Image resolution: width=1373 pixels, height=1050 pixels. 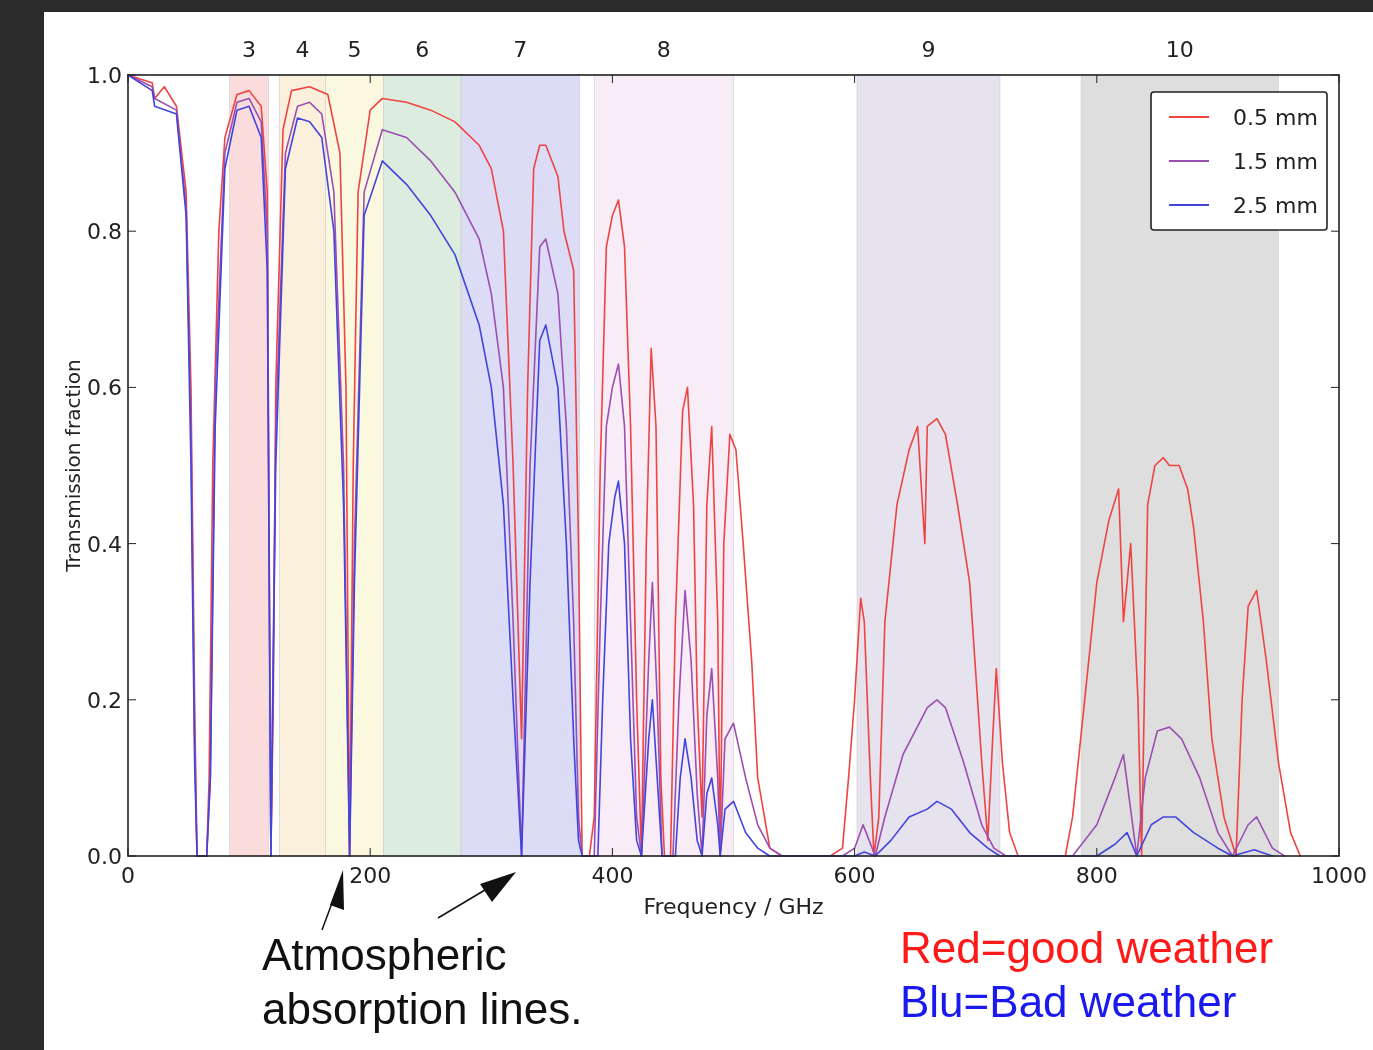 I want to click on x-tick-label: 0, so click(x=128, y=875).